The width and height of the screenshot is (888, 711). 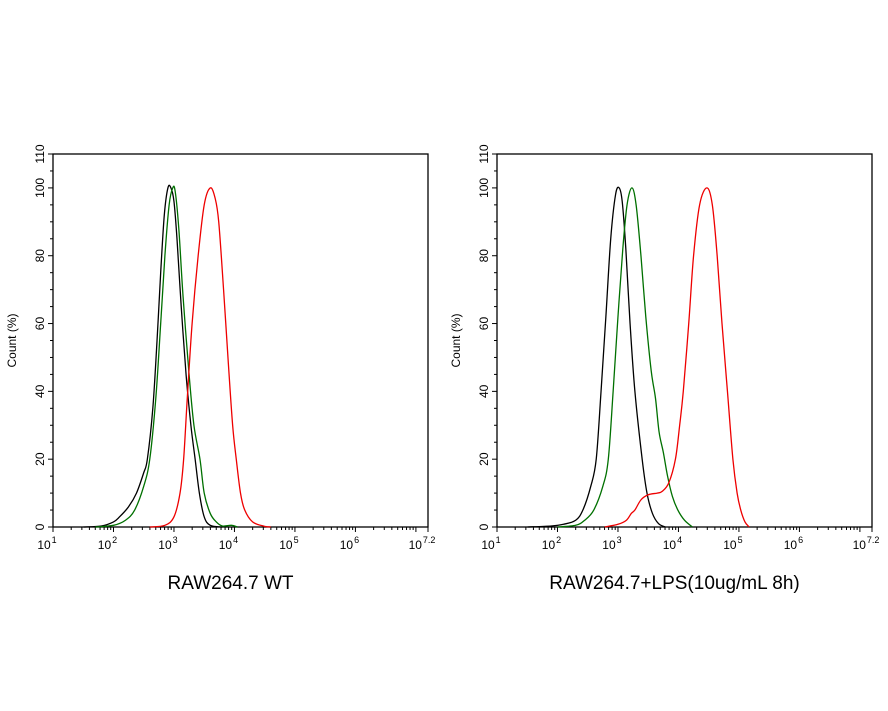 What do you see at coordinates (231, 583) in the screenshot?
I see `chart-title: RAW264.7 WT` at bounding box center [231, 583].